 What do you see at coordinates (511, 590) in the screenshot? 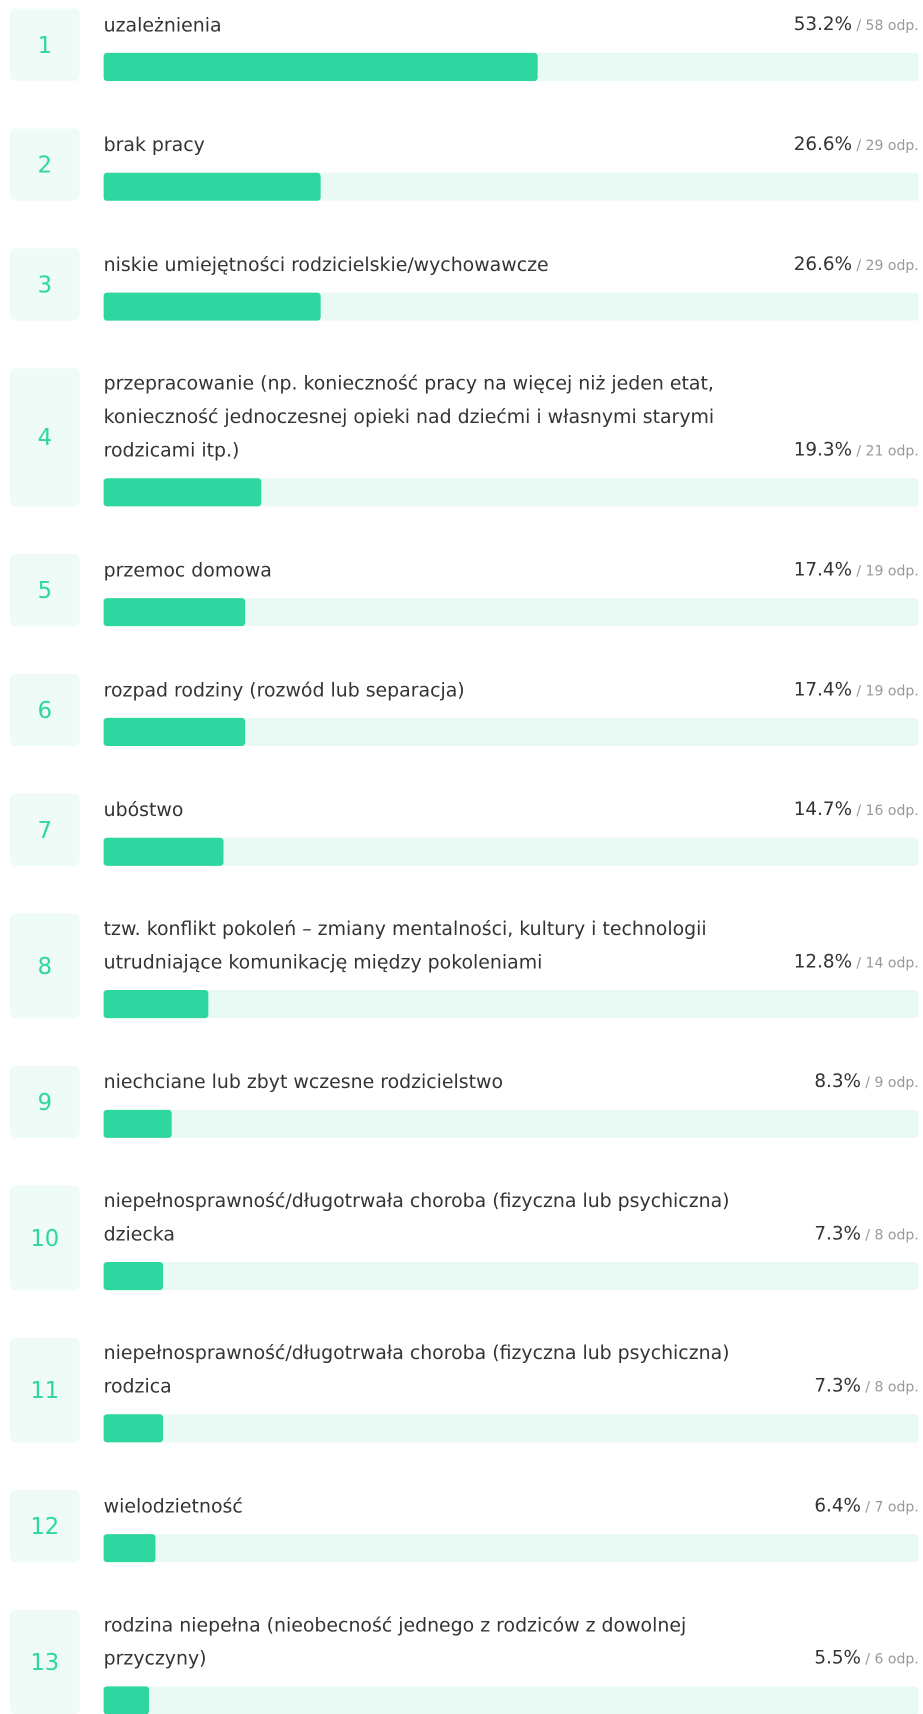
I see `result-content: przemoc domowa 17.4%/ 19 odp.` at bounding box center [511, 590].